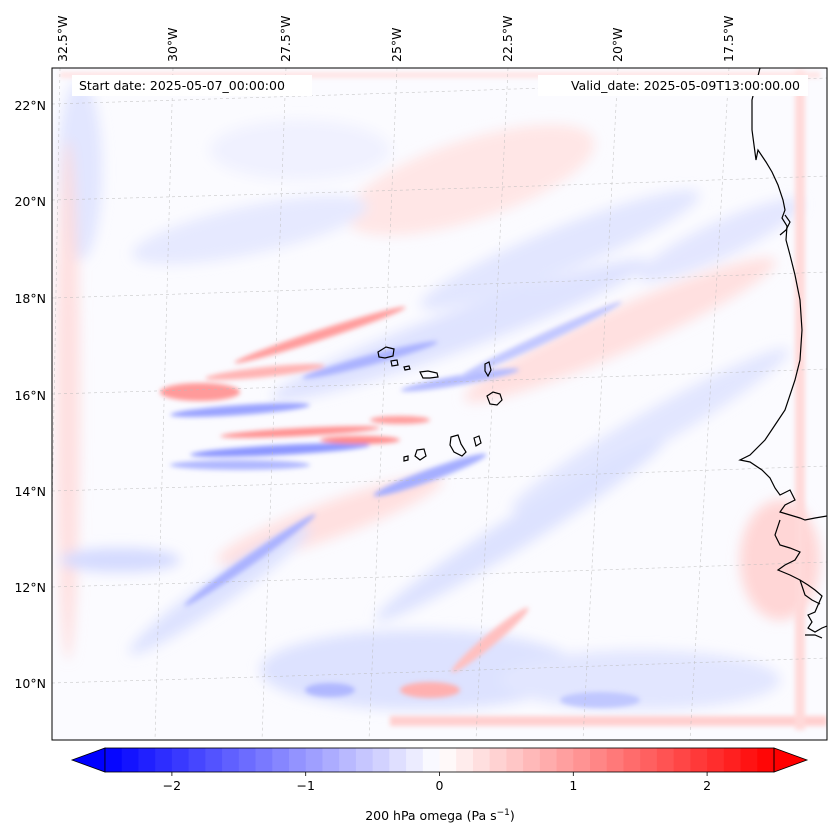  I want to click on meridian-32.5W, so click(56, 300).